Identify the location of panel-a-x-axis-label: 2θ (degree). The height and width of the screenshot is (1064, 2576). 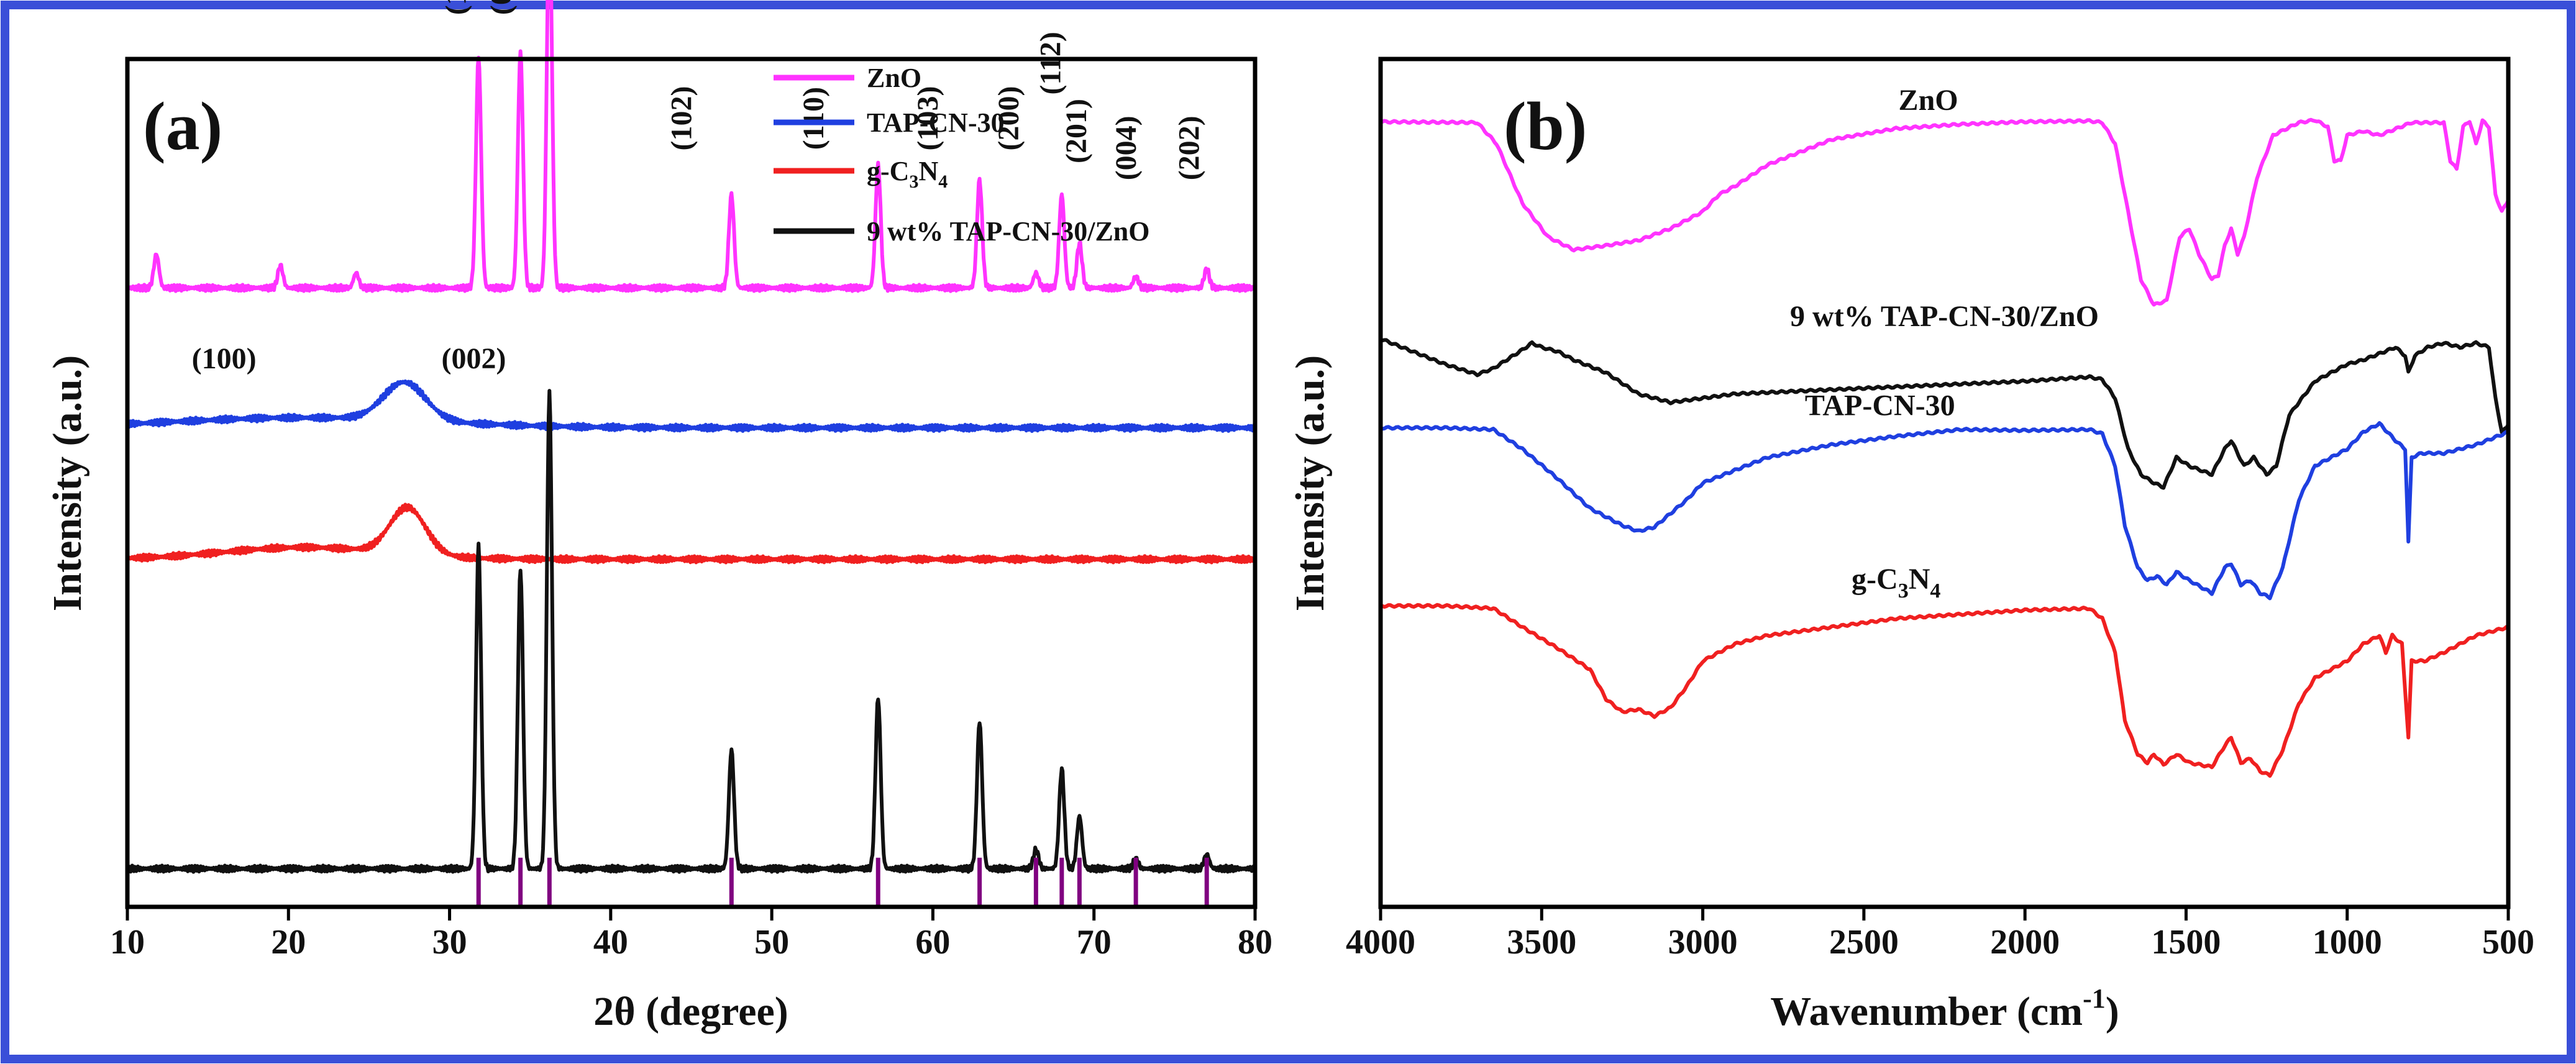
(690, 1011).